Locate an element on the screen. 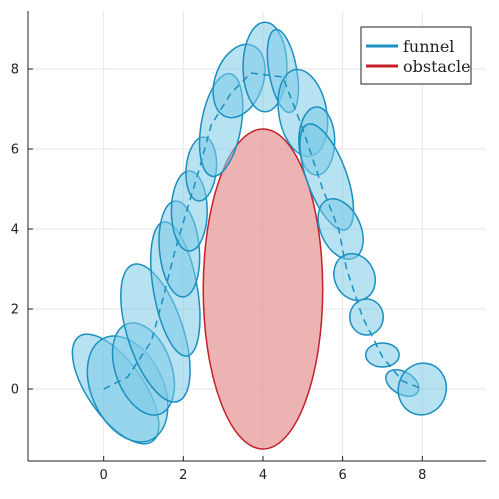 This screenshot has width=499, height=499. x-tick-label: 8 is located at coordinates (422, 475).